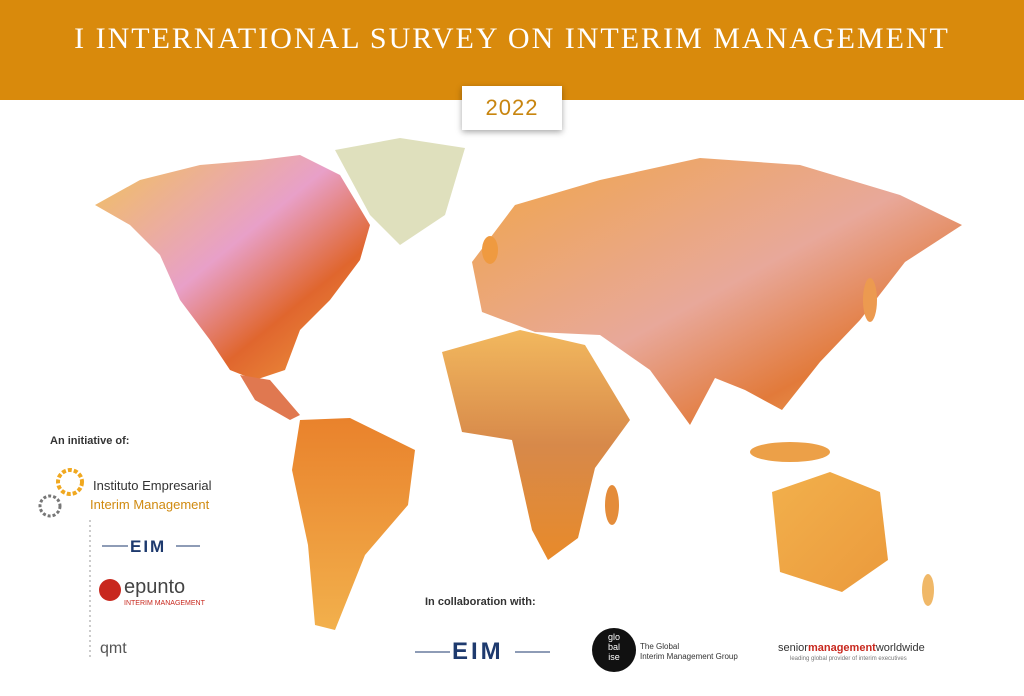 This screenshot has width=1024, height=696. Describe the element at coordinates (232, 267) in the screenshot. I see `north-america` at that location.